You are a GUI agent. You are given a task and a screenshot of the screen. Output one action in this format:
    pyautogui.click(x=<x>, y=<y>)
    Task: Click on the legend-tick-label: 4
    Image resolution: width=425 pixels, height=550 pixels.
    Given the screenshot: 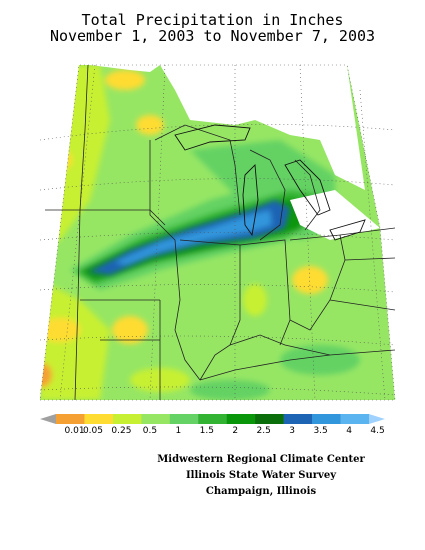 What is the action you would take?
    pyautogui.click(x=349, y=431)
    